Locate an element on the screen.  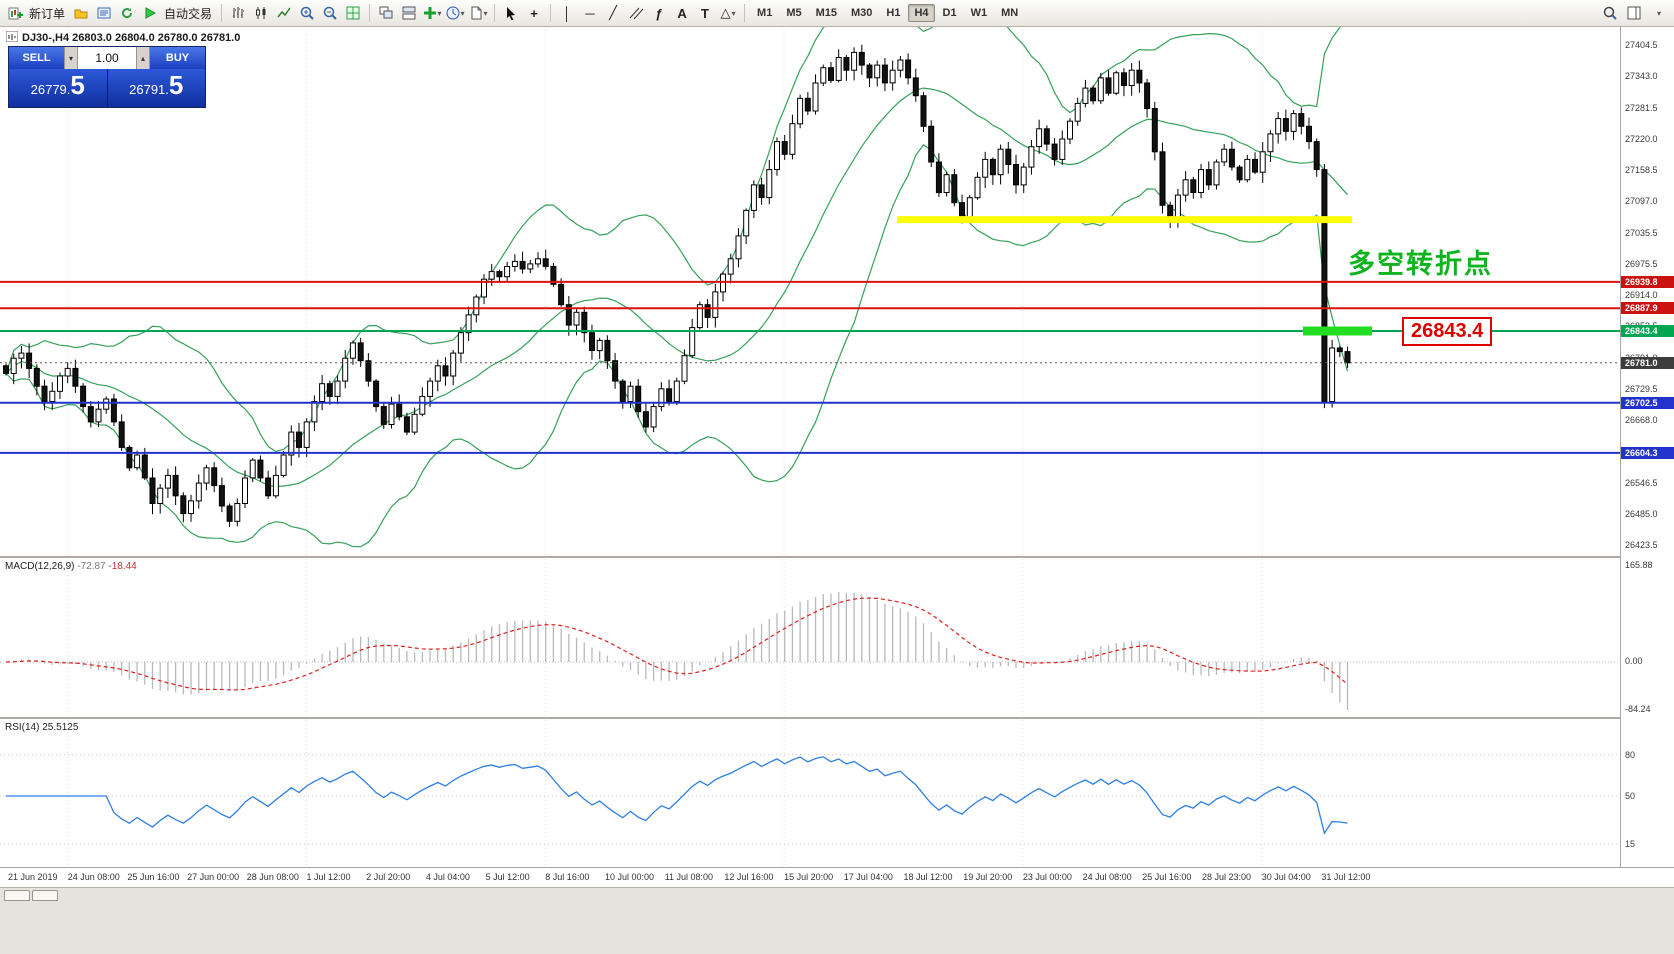
text-tool-icon: A is located at coordinates (682, 13).